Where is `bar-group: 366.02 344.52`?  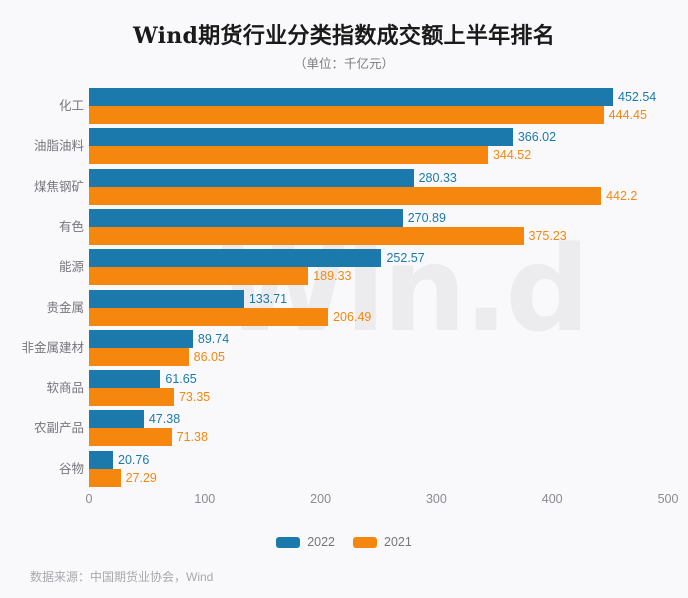
bar-group: 366.02 344.52 is located at coordinates (378, 146).